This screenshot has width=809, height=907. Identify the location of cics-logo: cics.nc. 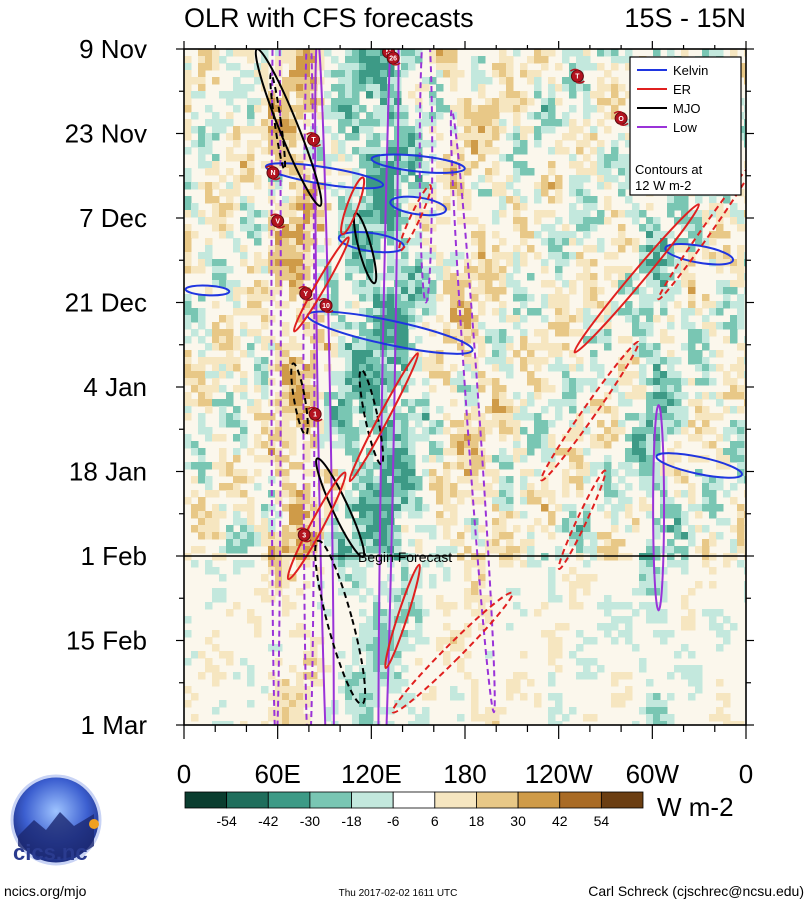
(56, 820).